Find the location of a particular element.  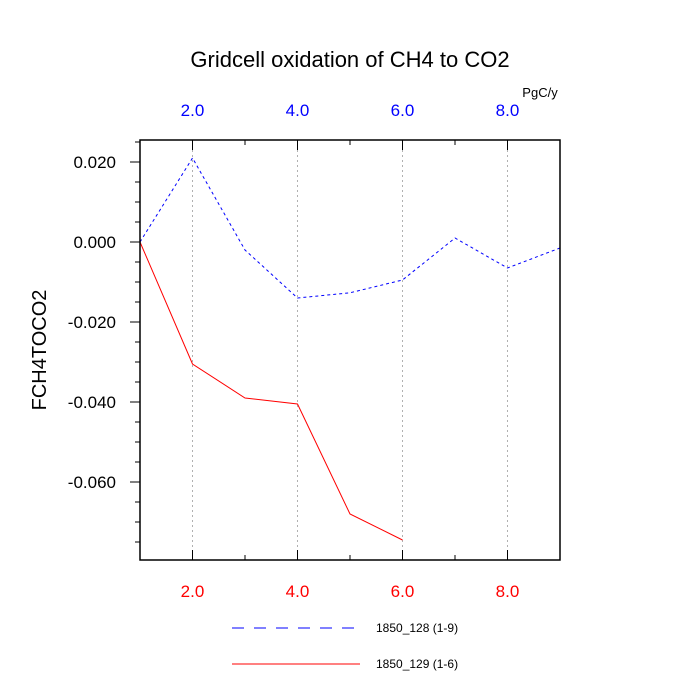

x-tick-label-bottom: 8.0 is located at coordinates (508, 591).